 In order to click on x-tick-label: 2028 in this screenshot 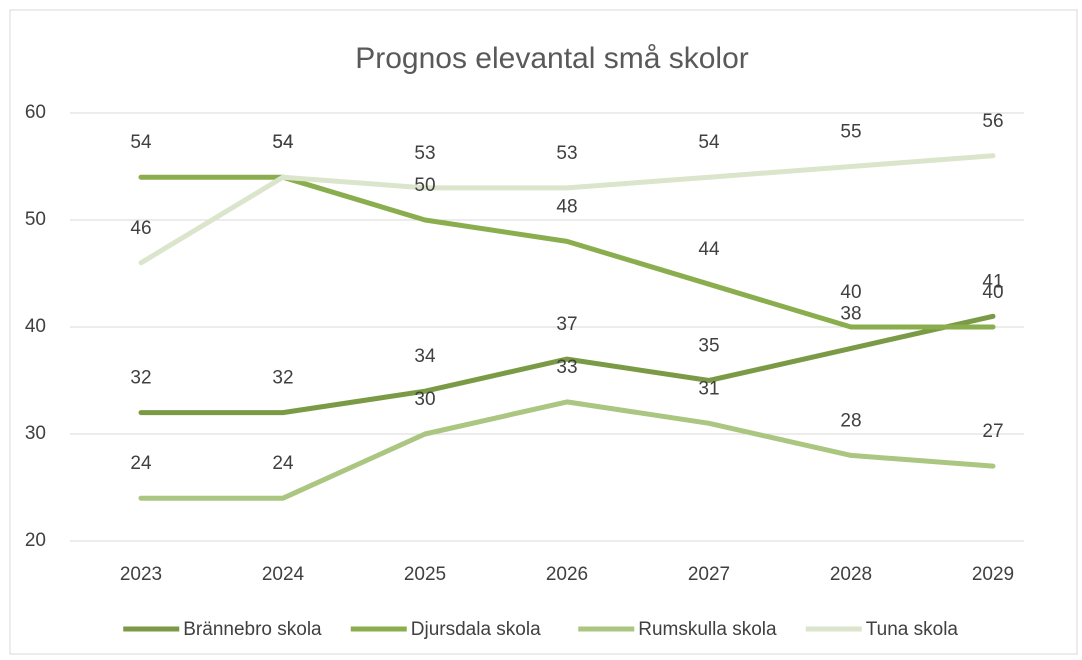, I will do `click(851, 574)`.